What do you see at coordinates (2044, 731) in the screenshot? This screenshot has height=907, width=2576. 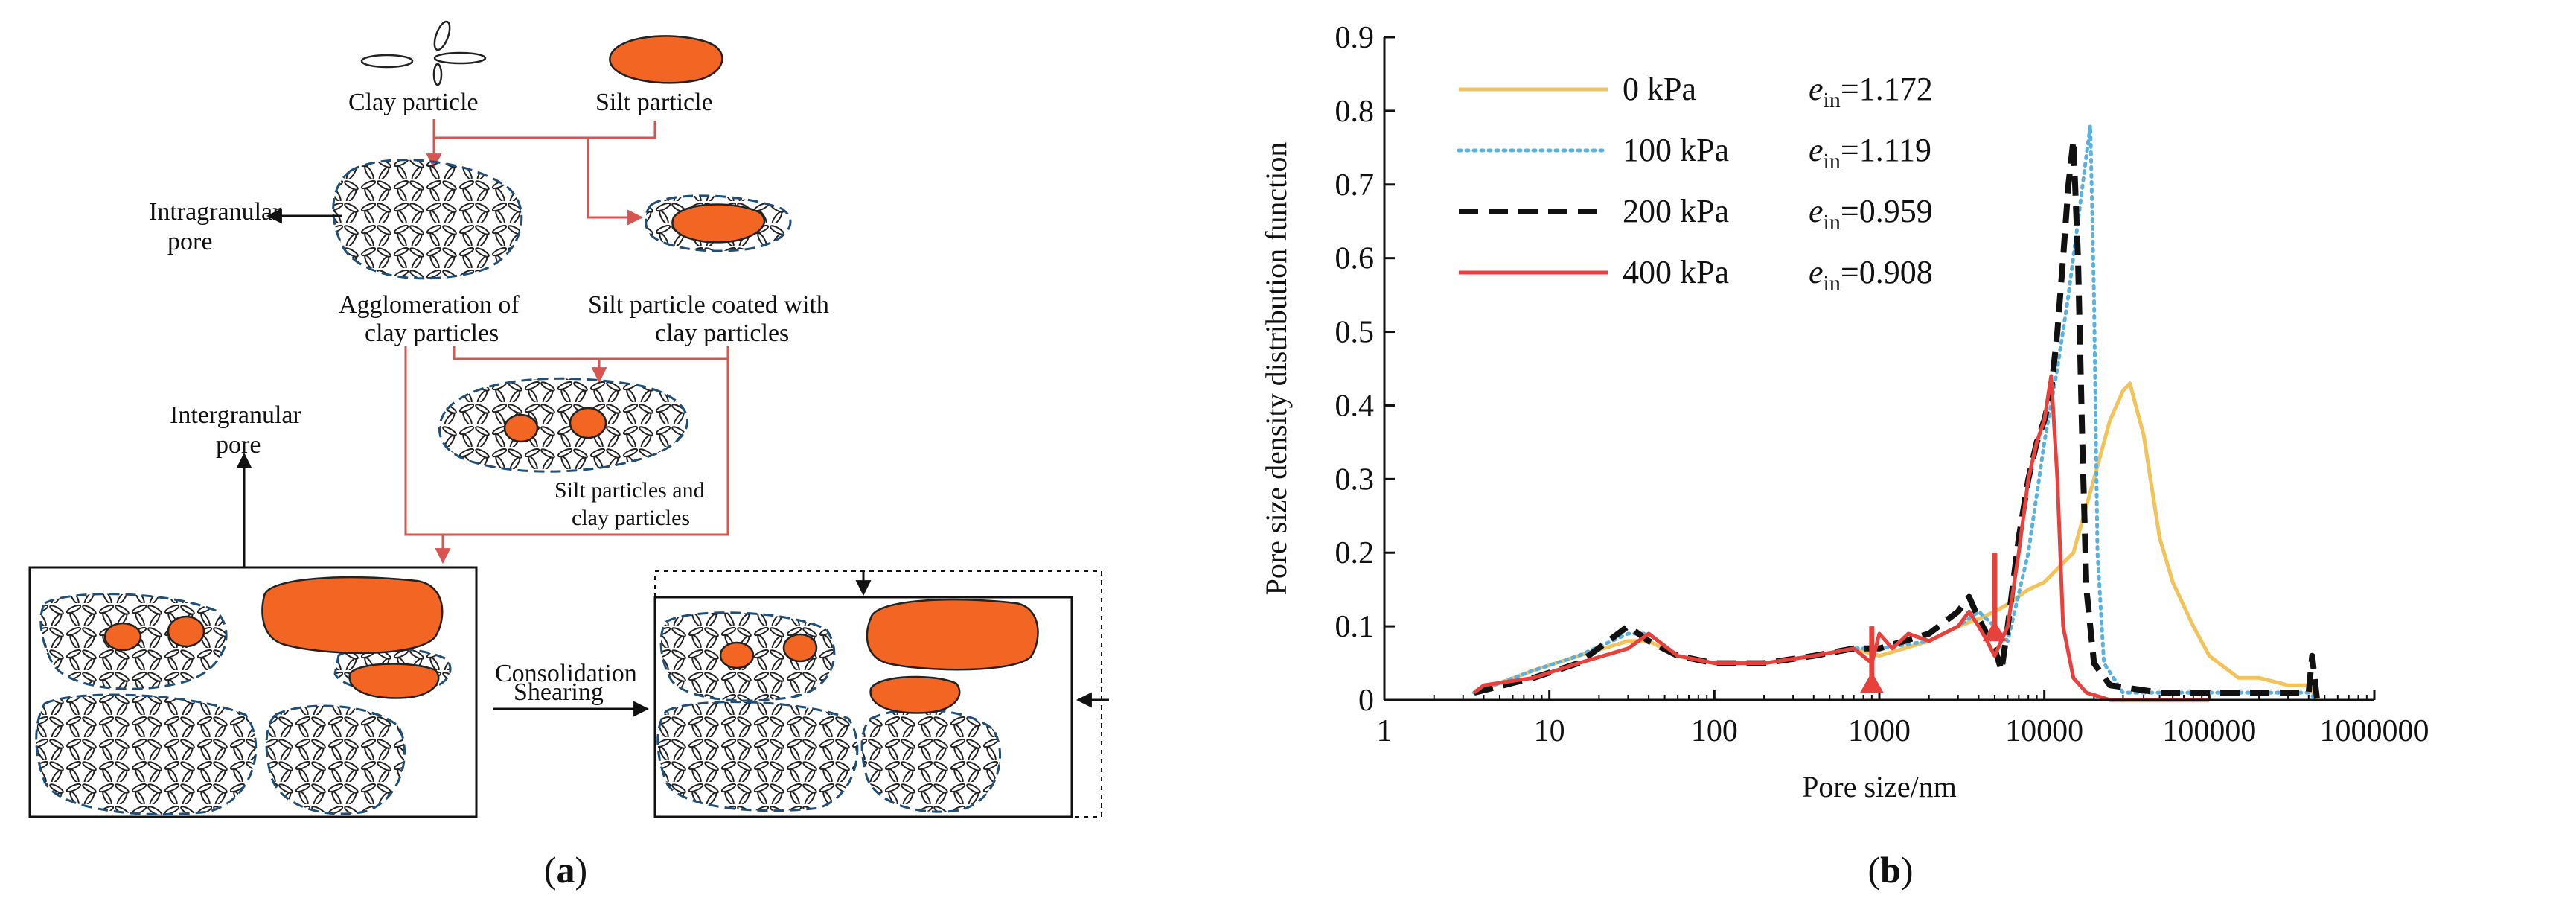 I see `x-tick-label: 10000` at bounding box center [2044, 731].